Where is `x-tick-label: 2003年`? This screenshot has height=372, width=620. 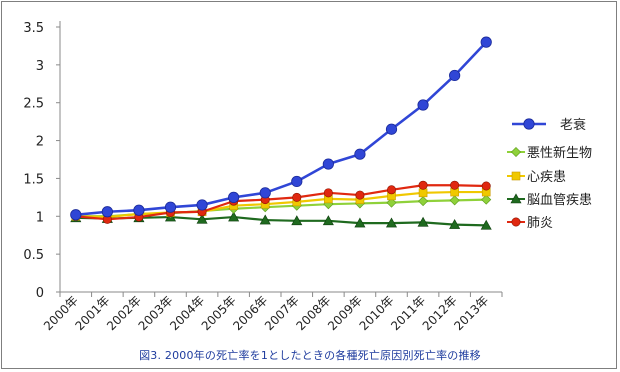 x-tick-label: 2003年 is located at coordinates (156, 313).